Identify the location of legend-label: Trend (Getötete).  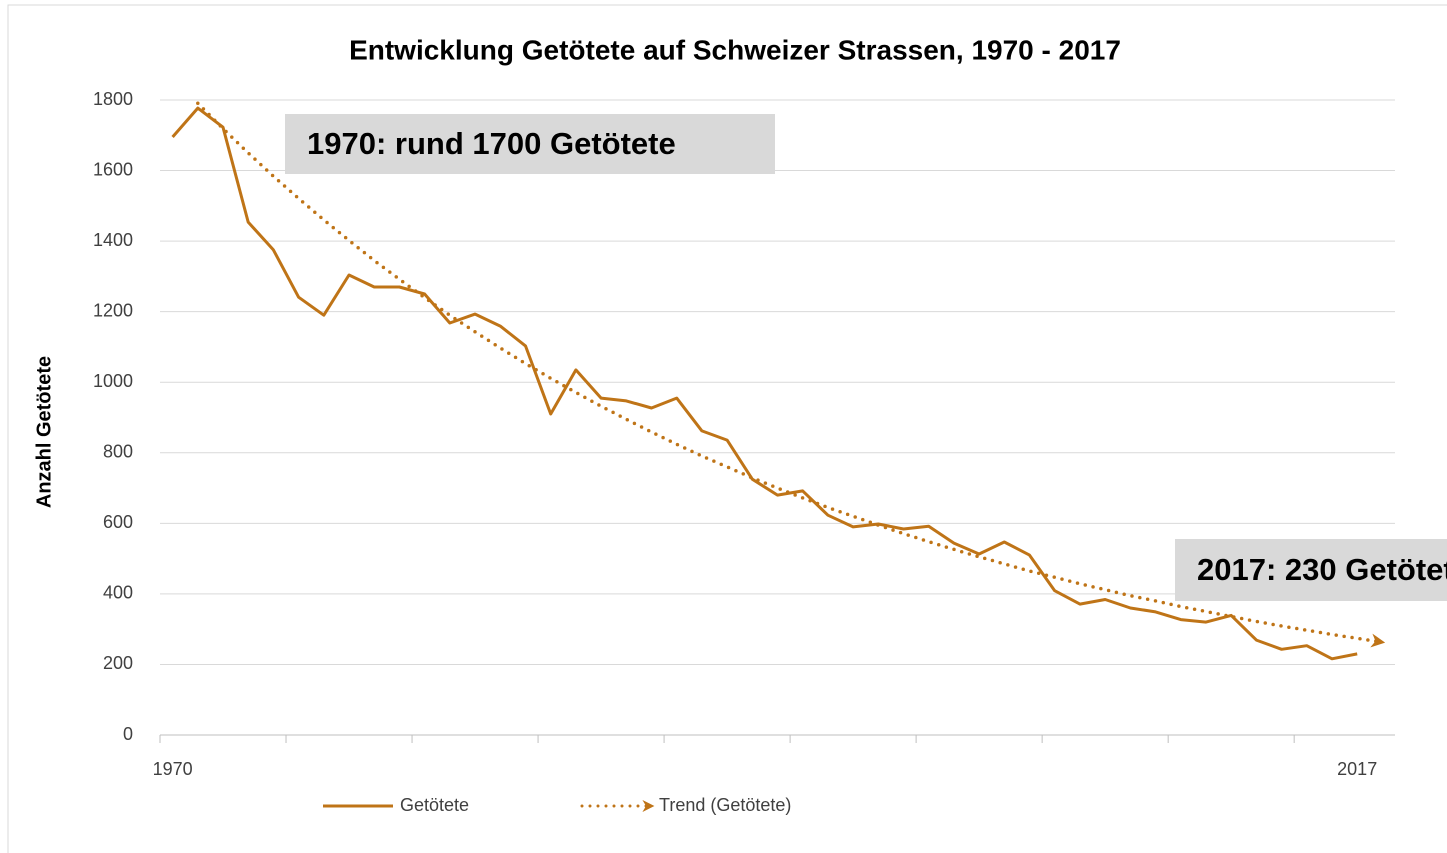
(725, 805).